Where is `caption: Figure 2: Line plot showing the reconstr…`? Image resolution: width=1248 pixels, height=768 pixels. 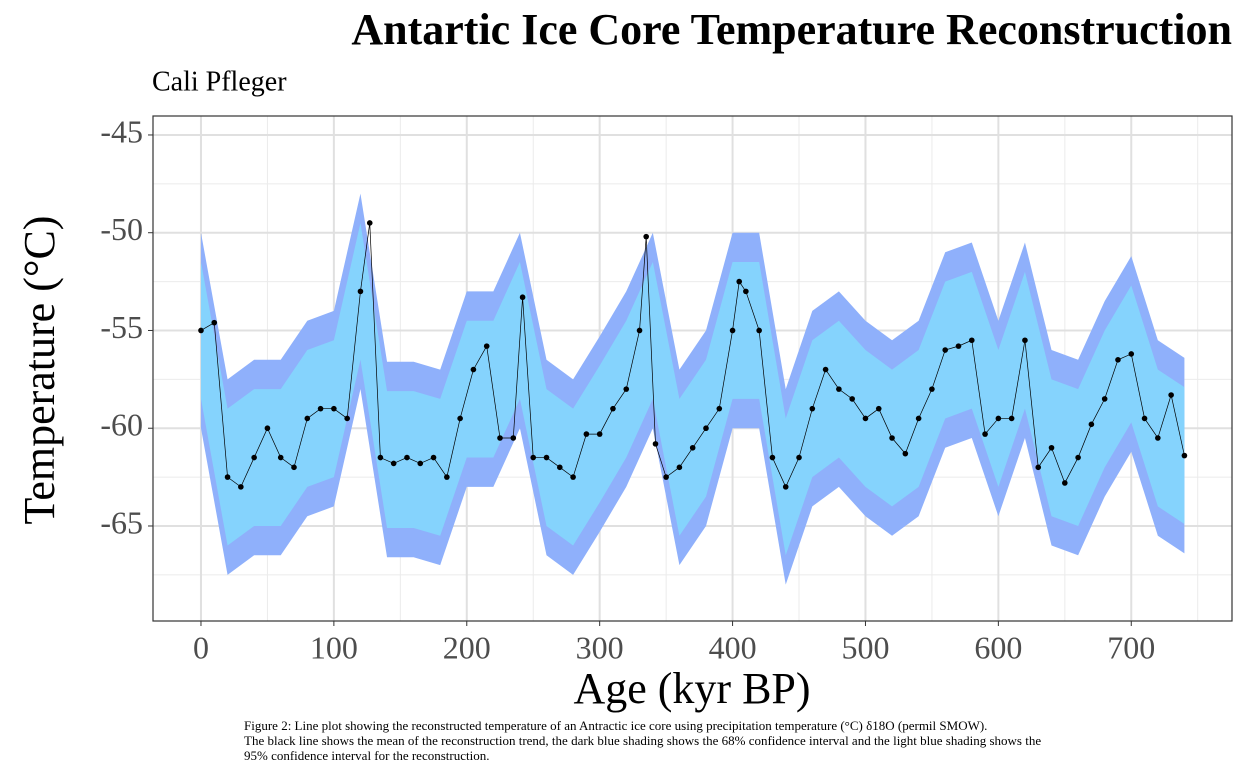
caption: Figure 2: Line plot showing the reconstr… is located at coordinates (642, 740).